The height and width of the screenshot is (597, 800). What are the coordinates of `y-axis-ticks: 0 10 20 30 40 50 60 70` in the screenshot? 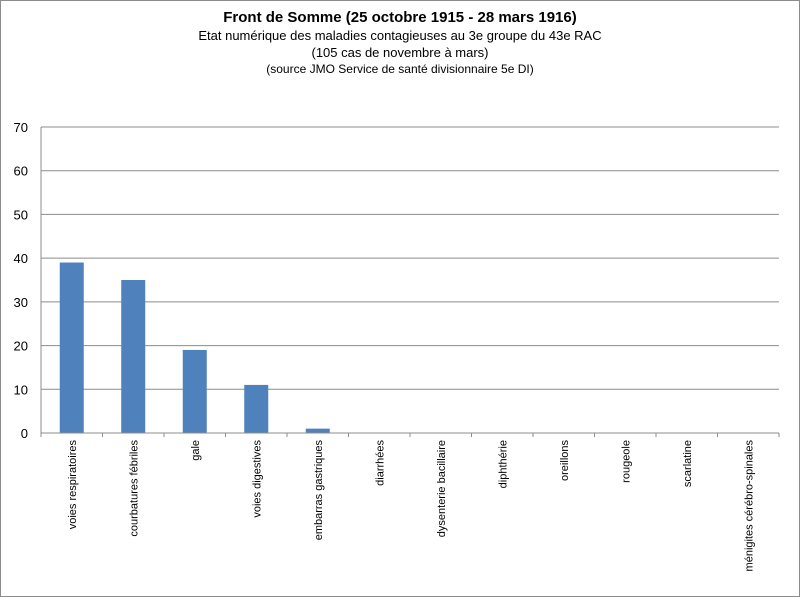 It's located at (21, 280).